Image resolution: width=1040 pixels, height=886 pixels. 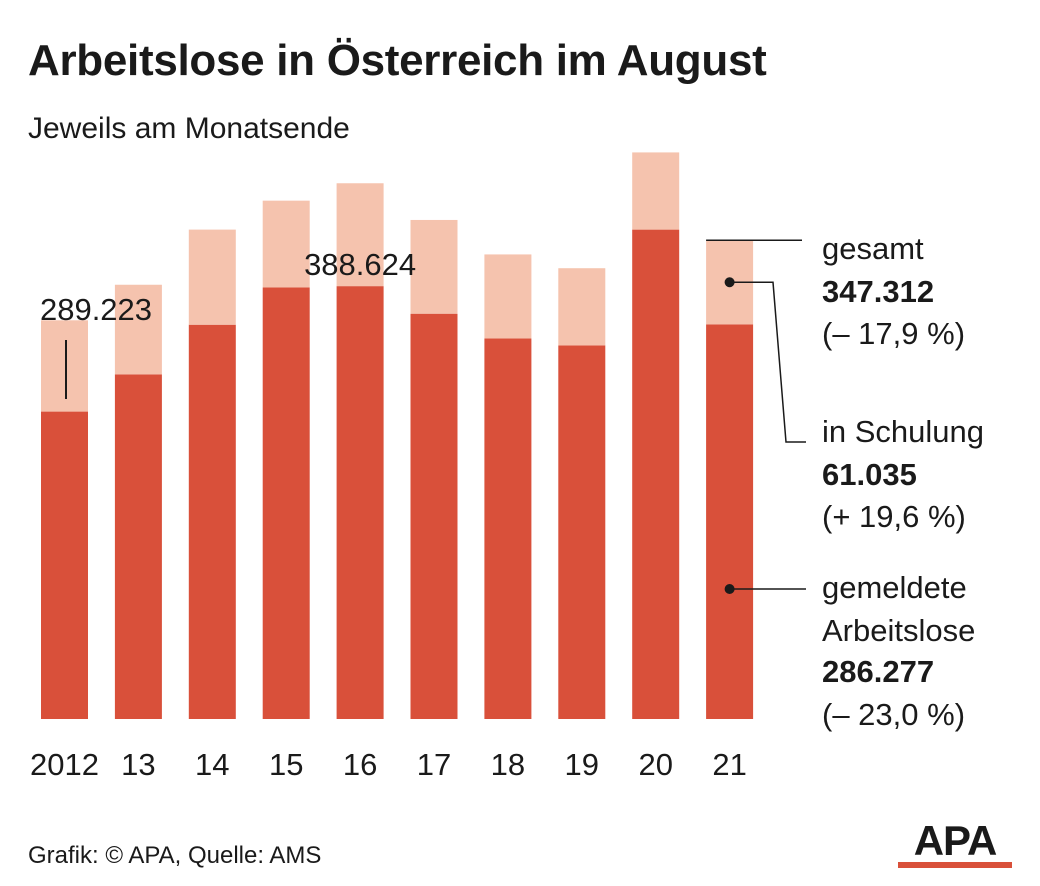 What do you see at coordinates (508, 764) in the screenshot?
I see `x-tick-label-18: 18` at bounding box center [508, 764].